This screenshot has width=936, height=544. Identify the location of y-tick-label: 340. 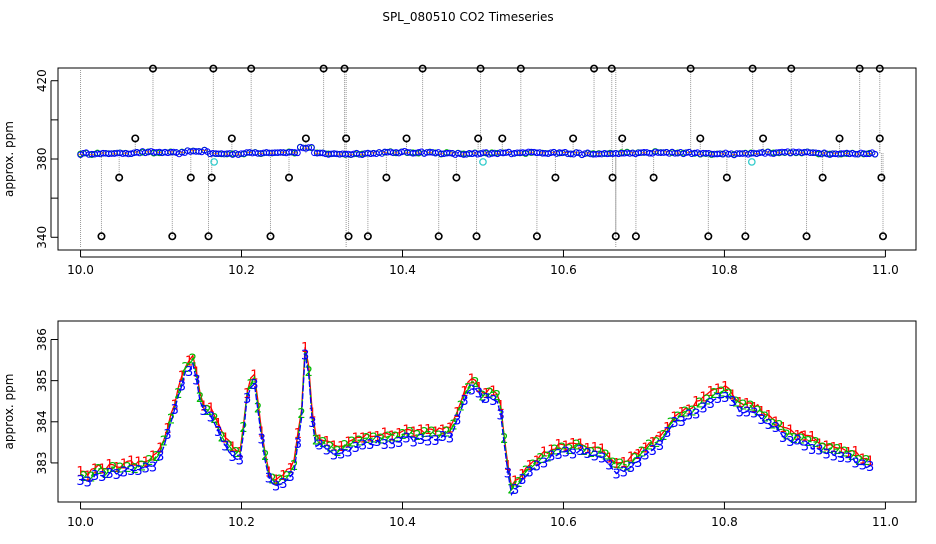
(42, 237).